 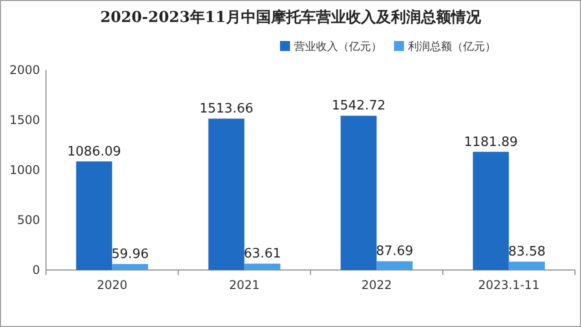 What do you see at coordinates (452, 46) in the screenshot?
I see `legend-label: 利润总额（亿元）` at bounding box center [452, 46].